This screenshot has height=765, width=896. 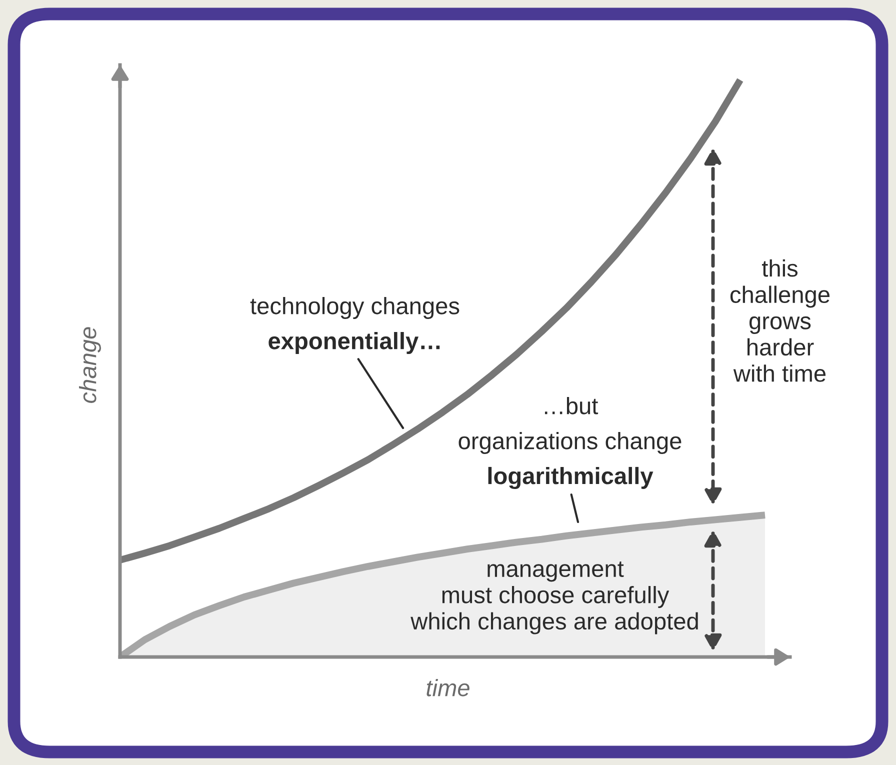 I want to click on annotation: logarithmically, so click(x=571, y=478).